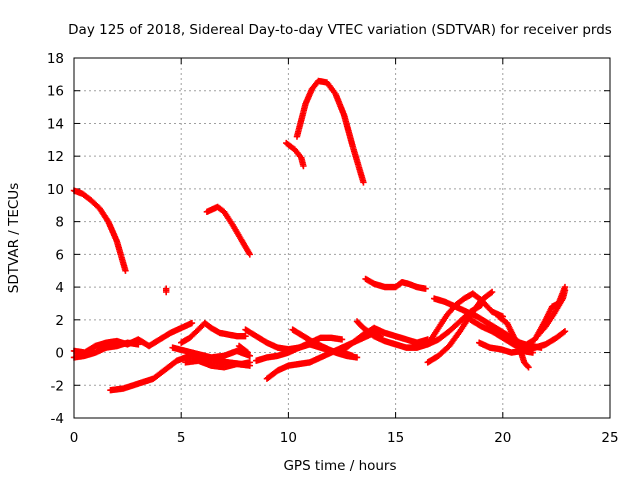  Describe the element at coordinates (181, 438) in the screenshot. I see `x-tick-label: 5` at that location.